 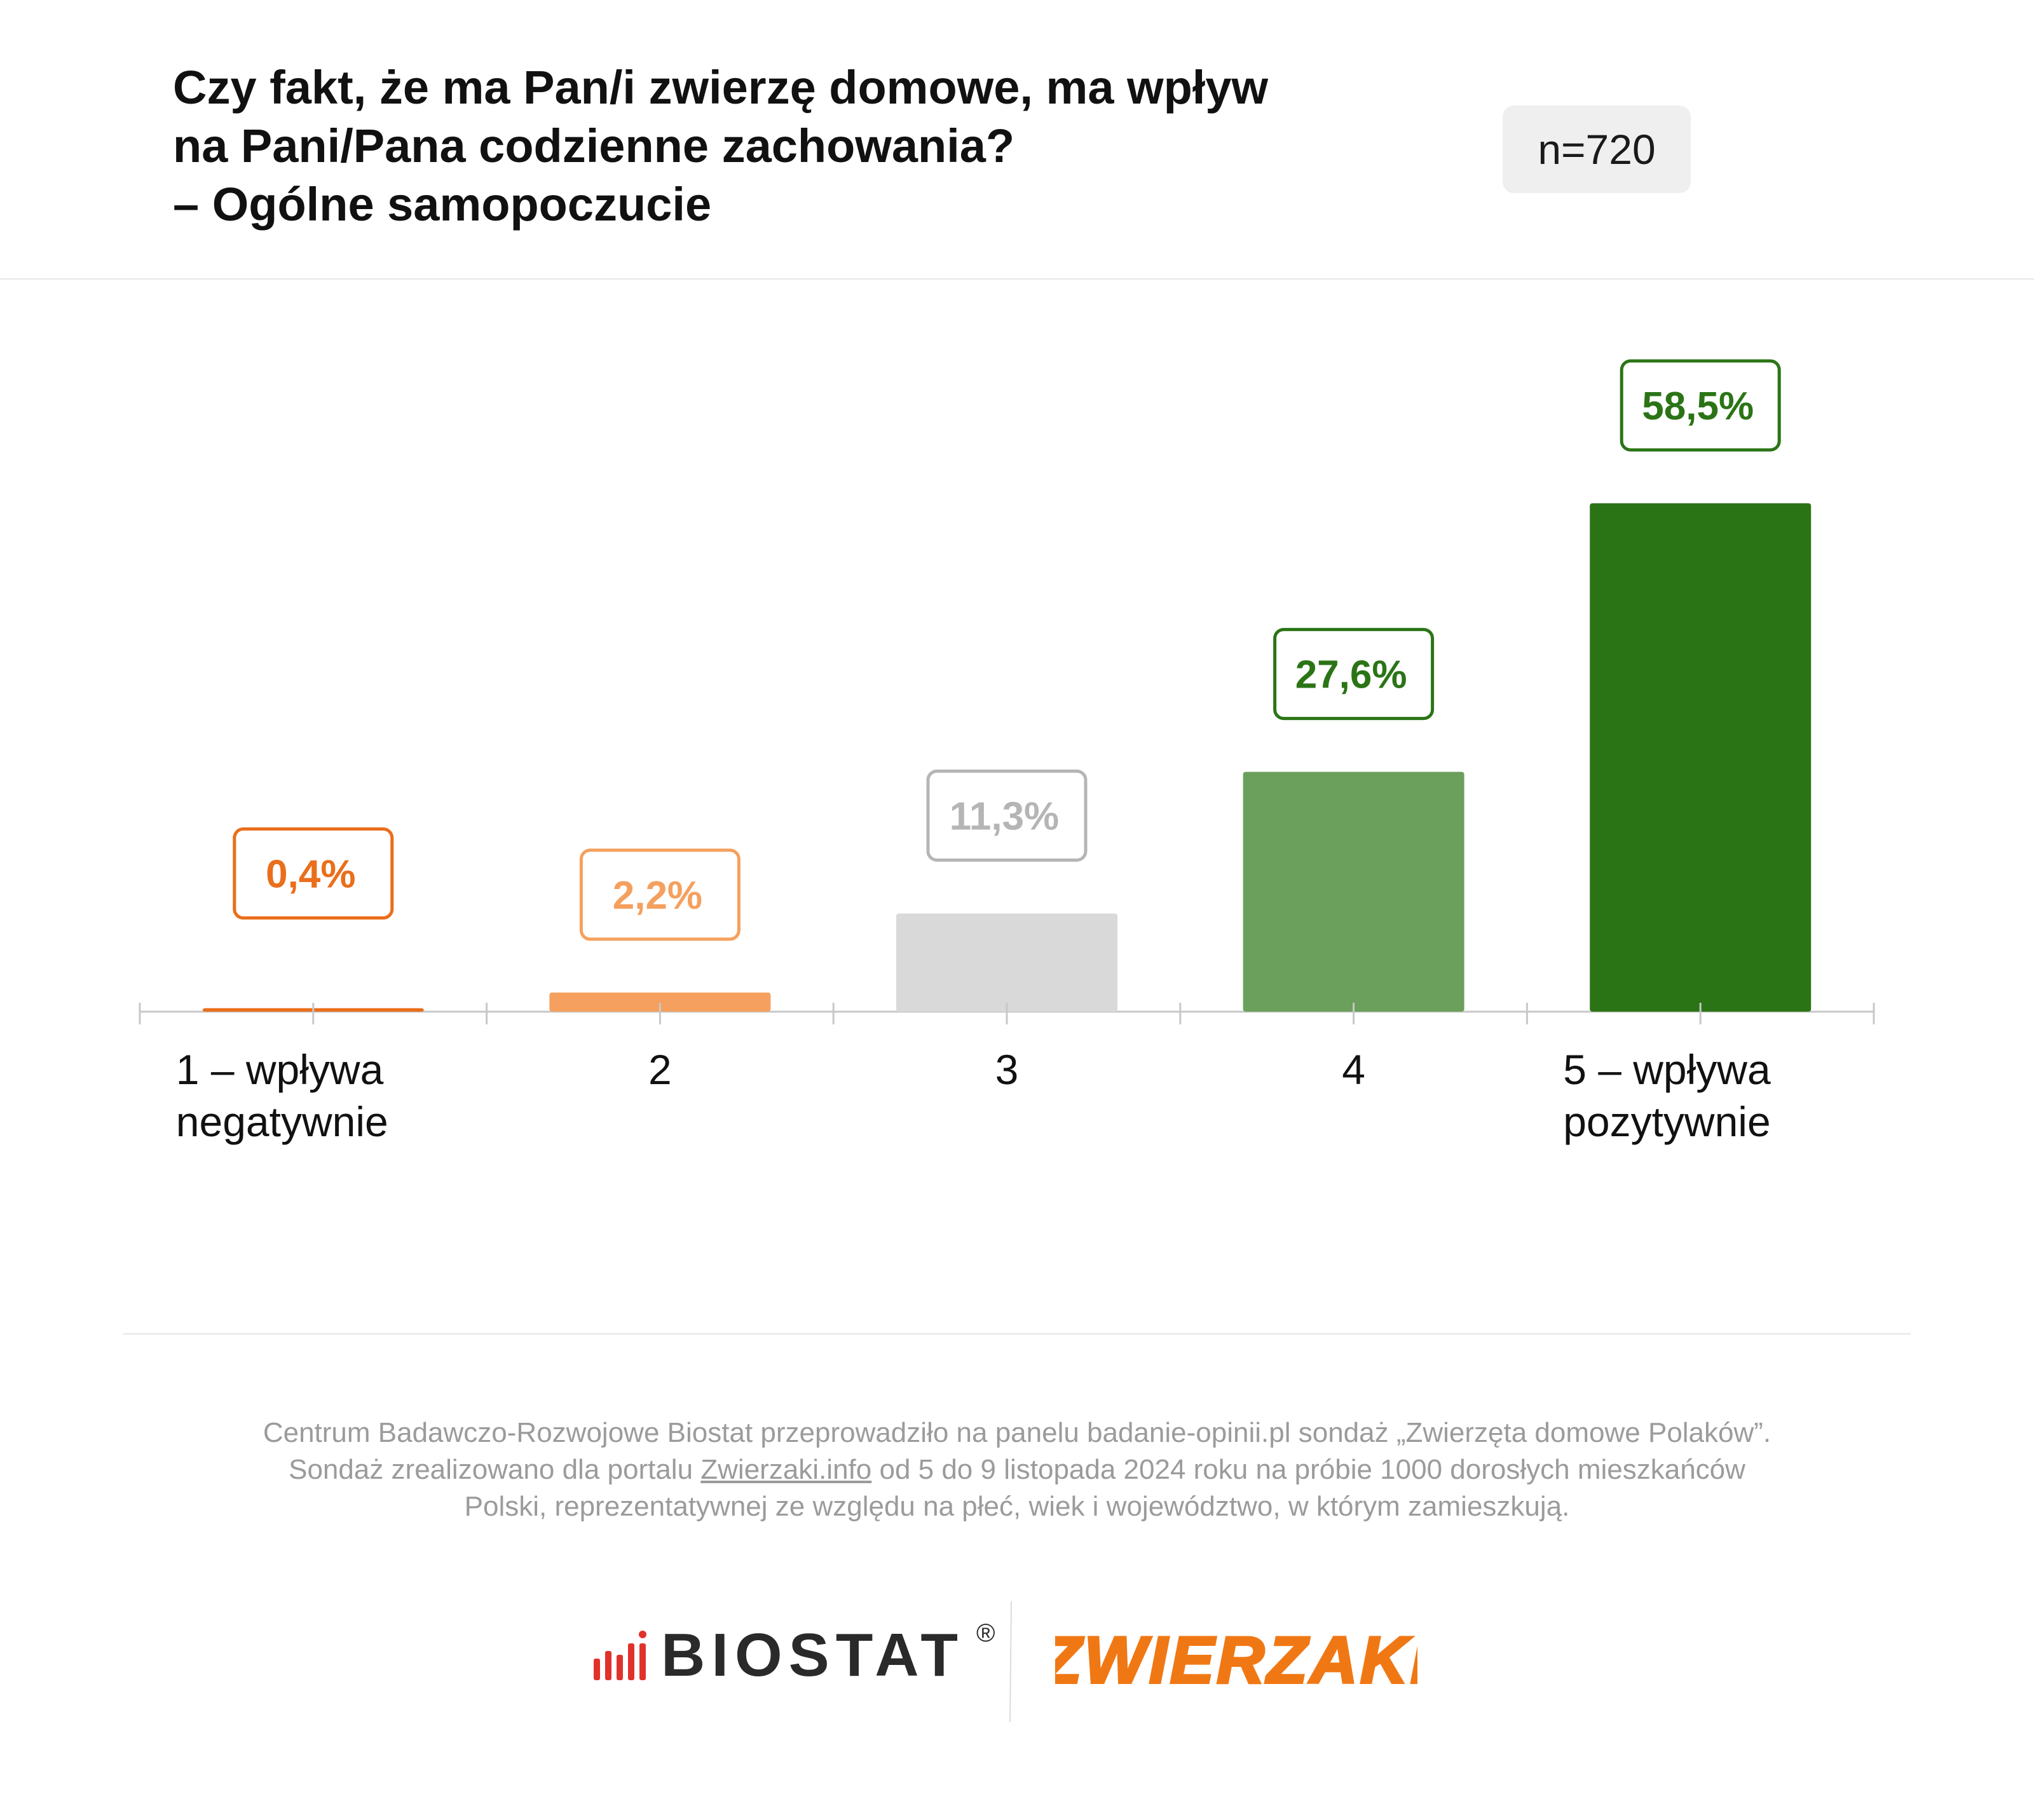 I want to click on value-label-5: 58,5%, so click(x=1698, y=406).